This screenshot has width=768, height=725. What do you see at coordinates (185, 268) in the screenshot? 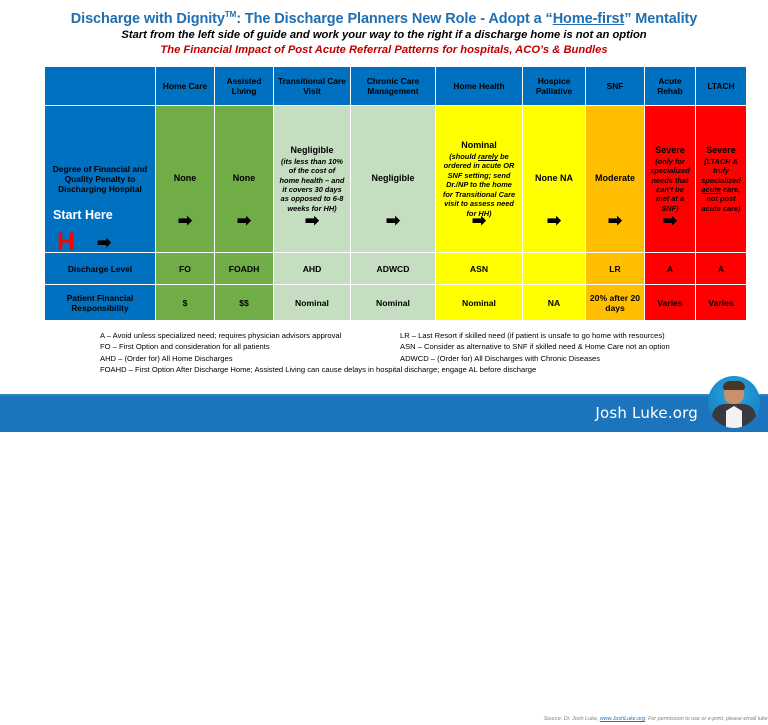
I see `cell-dl-home-care: FO` at bounding box center [185, 268].